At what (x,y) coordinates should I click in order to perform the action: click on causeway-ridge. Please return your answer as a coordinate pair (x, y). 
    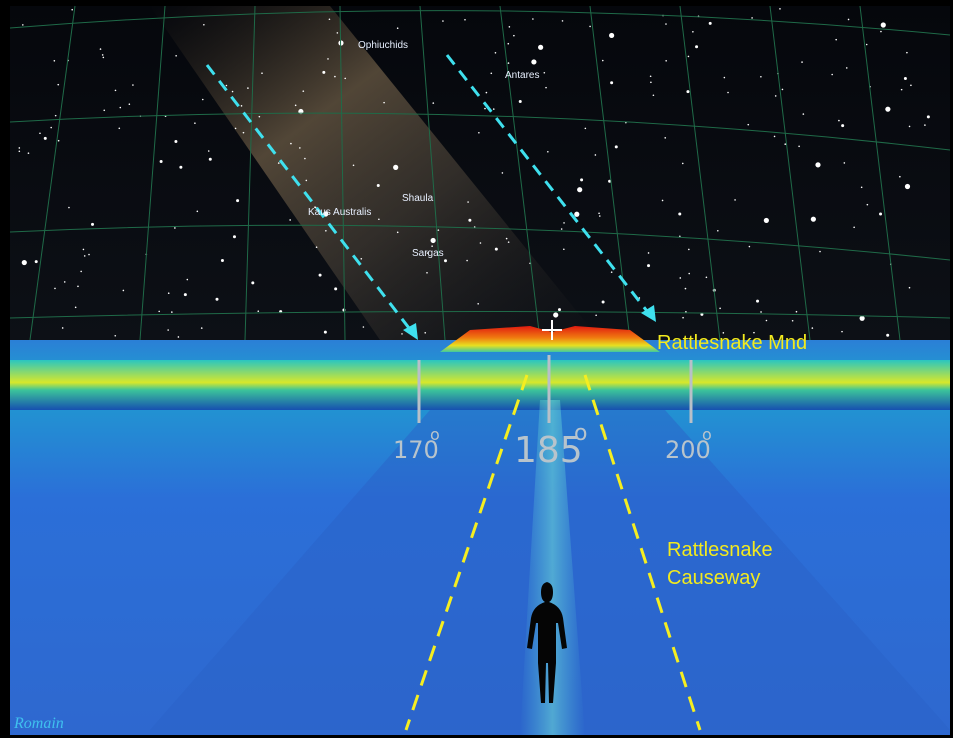
    Looking at the image, I should click on (552, 567).